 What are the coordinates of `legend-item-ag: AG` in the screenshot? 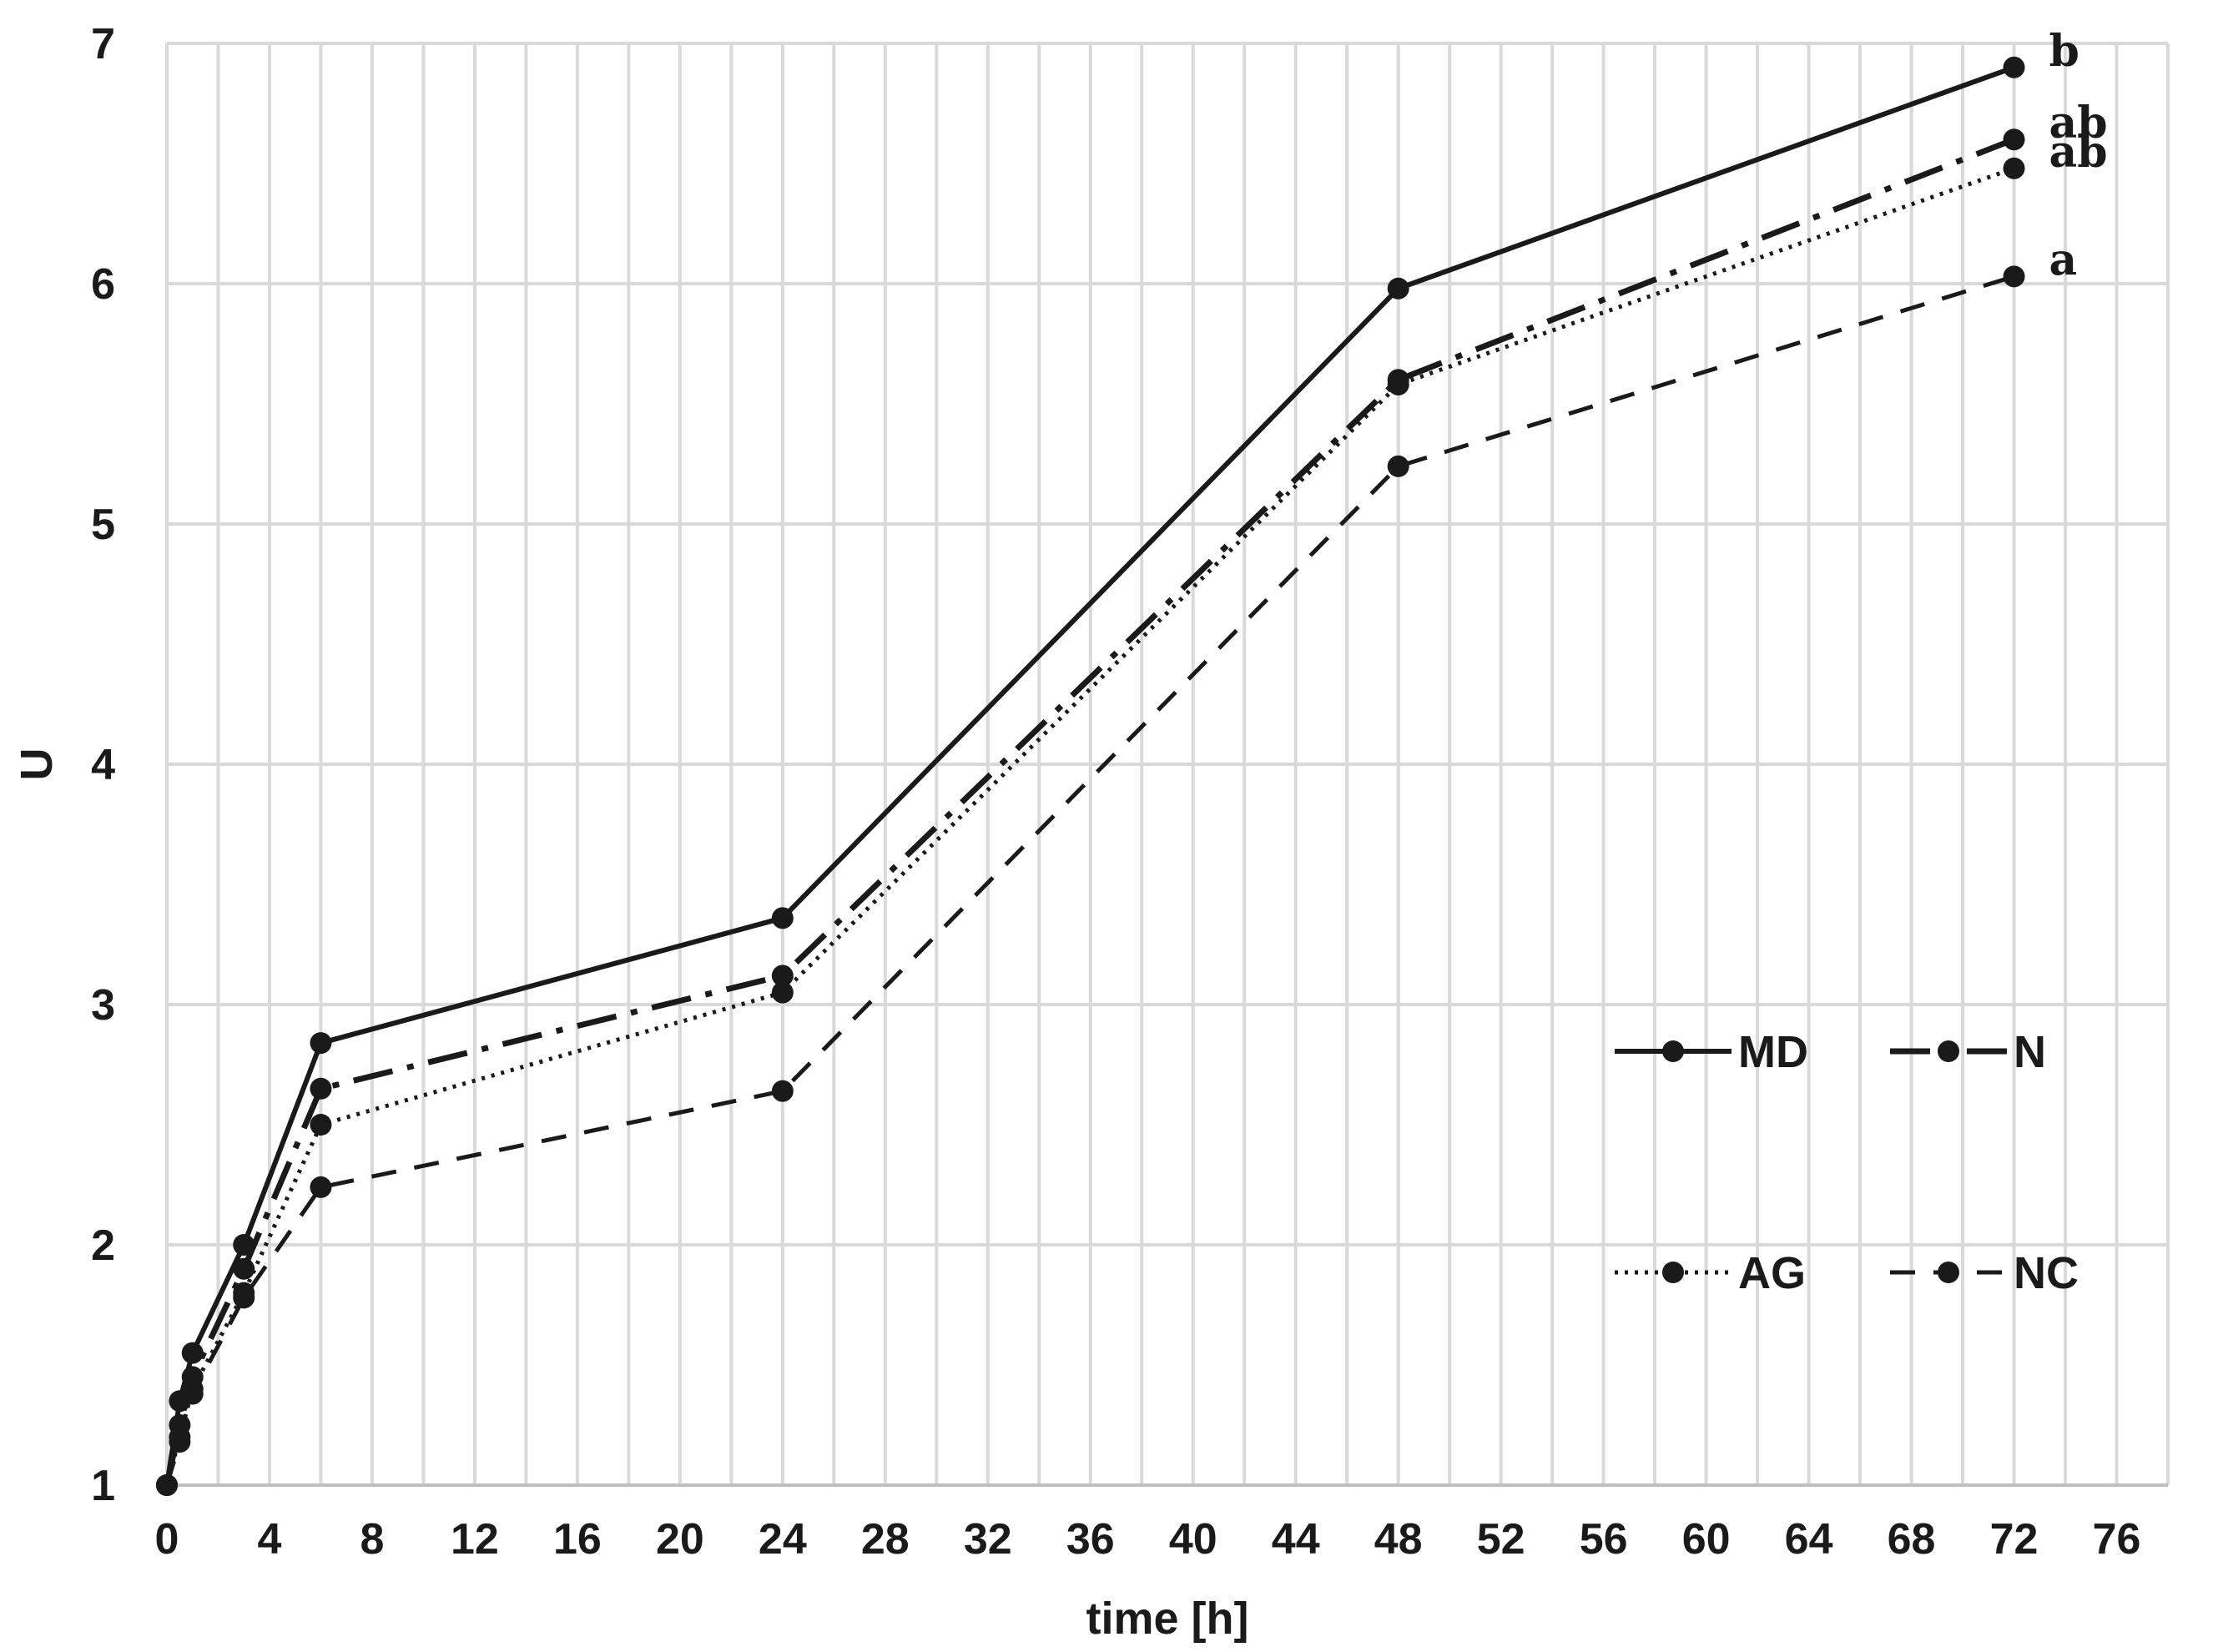 It's located at (1711, 1273).